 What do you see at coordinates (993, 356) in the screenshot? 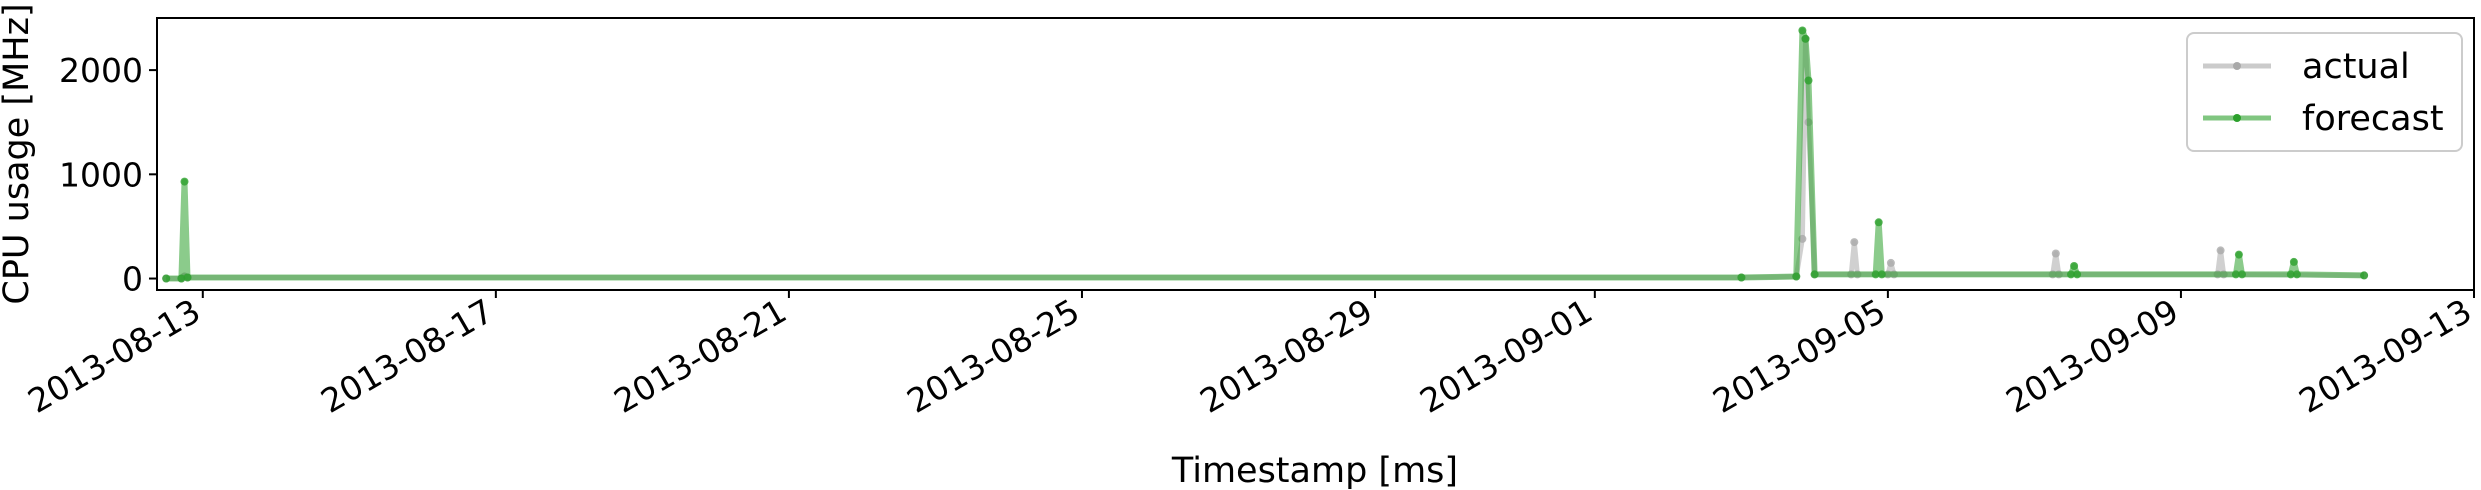
I see `x-tick-label-3: 2013-08-25` at bounding box center [993, 356].